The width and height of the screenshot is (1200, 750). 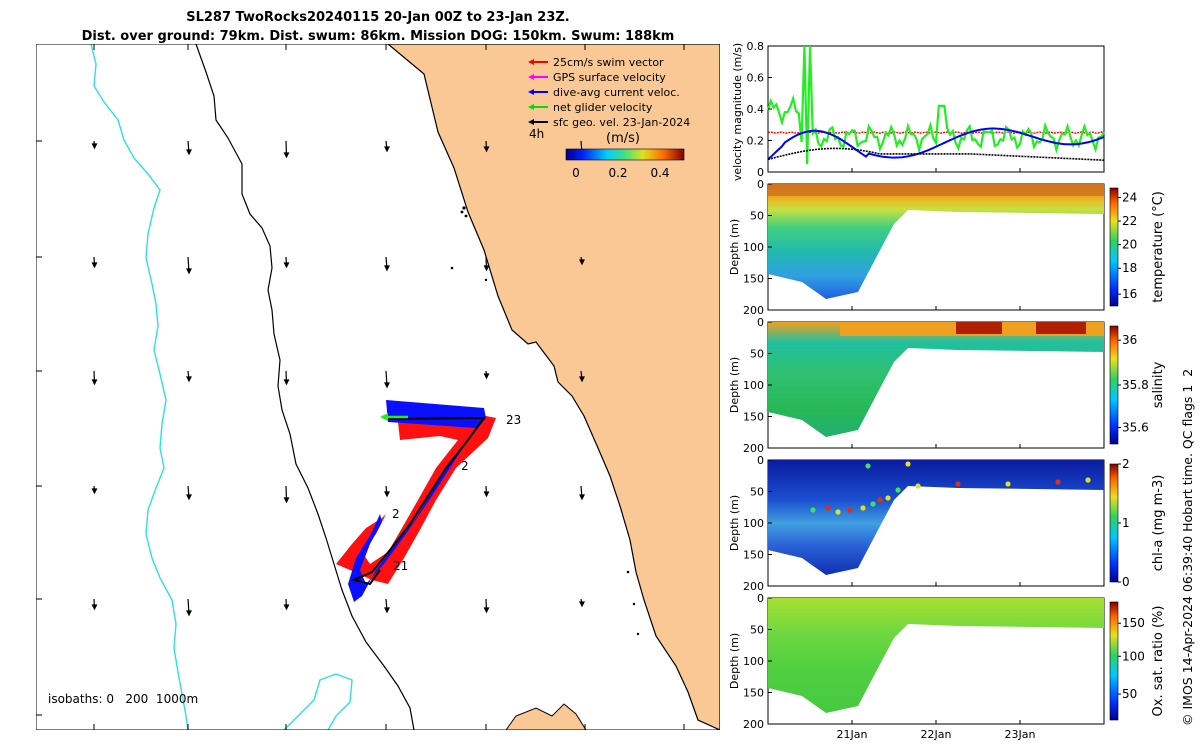 I want to click on colorbar-tick-label: 24, so click(x=1129, y=197).